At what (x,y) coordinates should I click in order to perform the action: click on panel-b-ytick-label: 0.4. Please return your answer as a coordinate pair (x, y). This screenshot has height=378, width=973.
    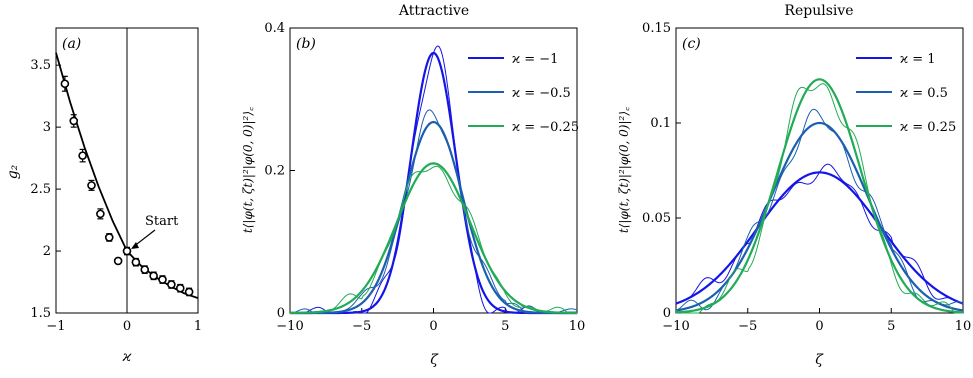
    Looking at the image, I should click on (274, 28).